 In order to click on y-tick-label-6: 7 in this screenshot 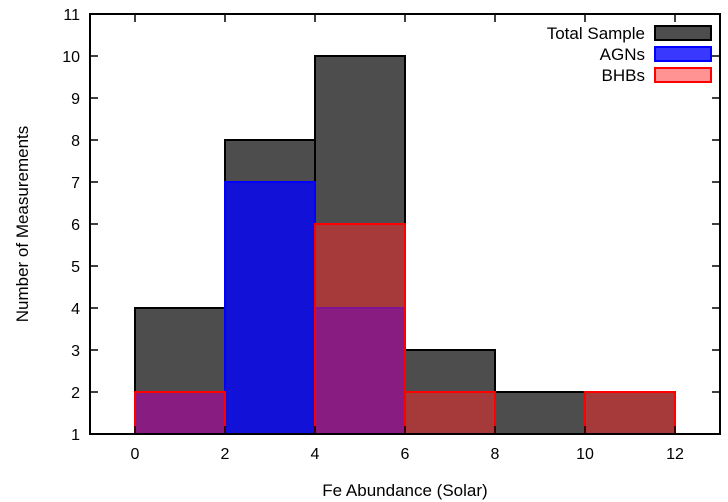, I will do `click(75, 183)`.